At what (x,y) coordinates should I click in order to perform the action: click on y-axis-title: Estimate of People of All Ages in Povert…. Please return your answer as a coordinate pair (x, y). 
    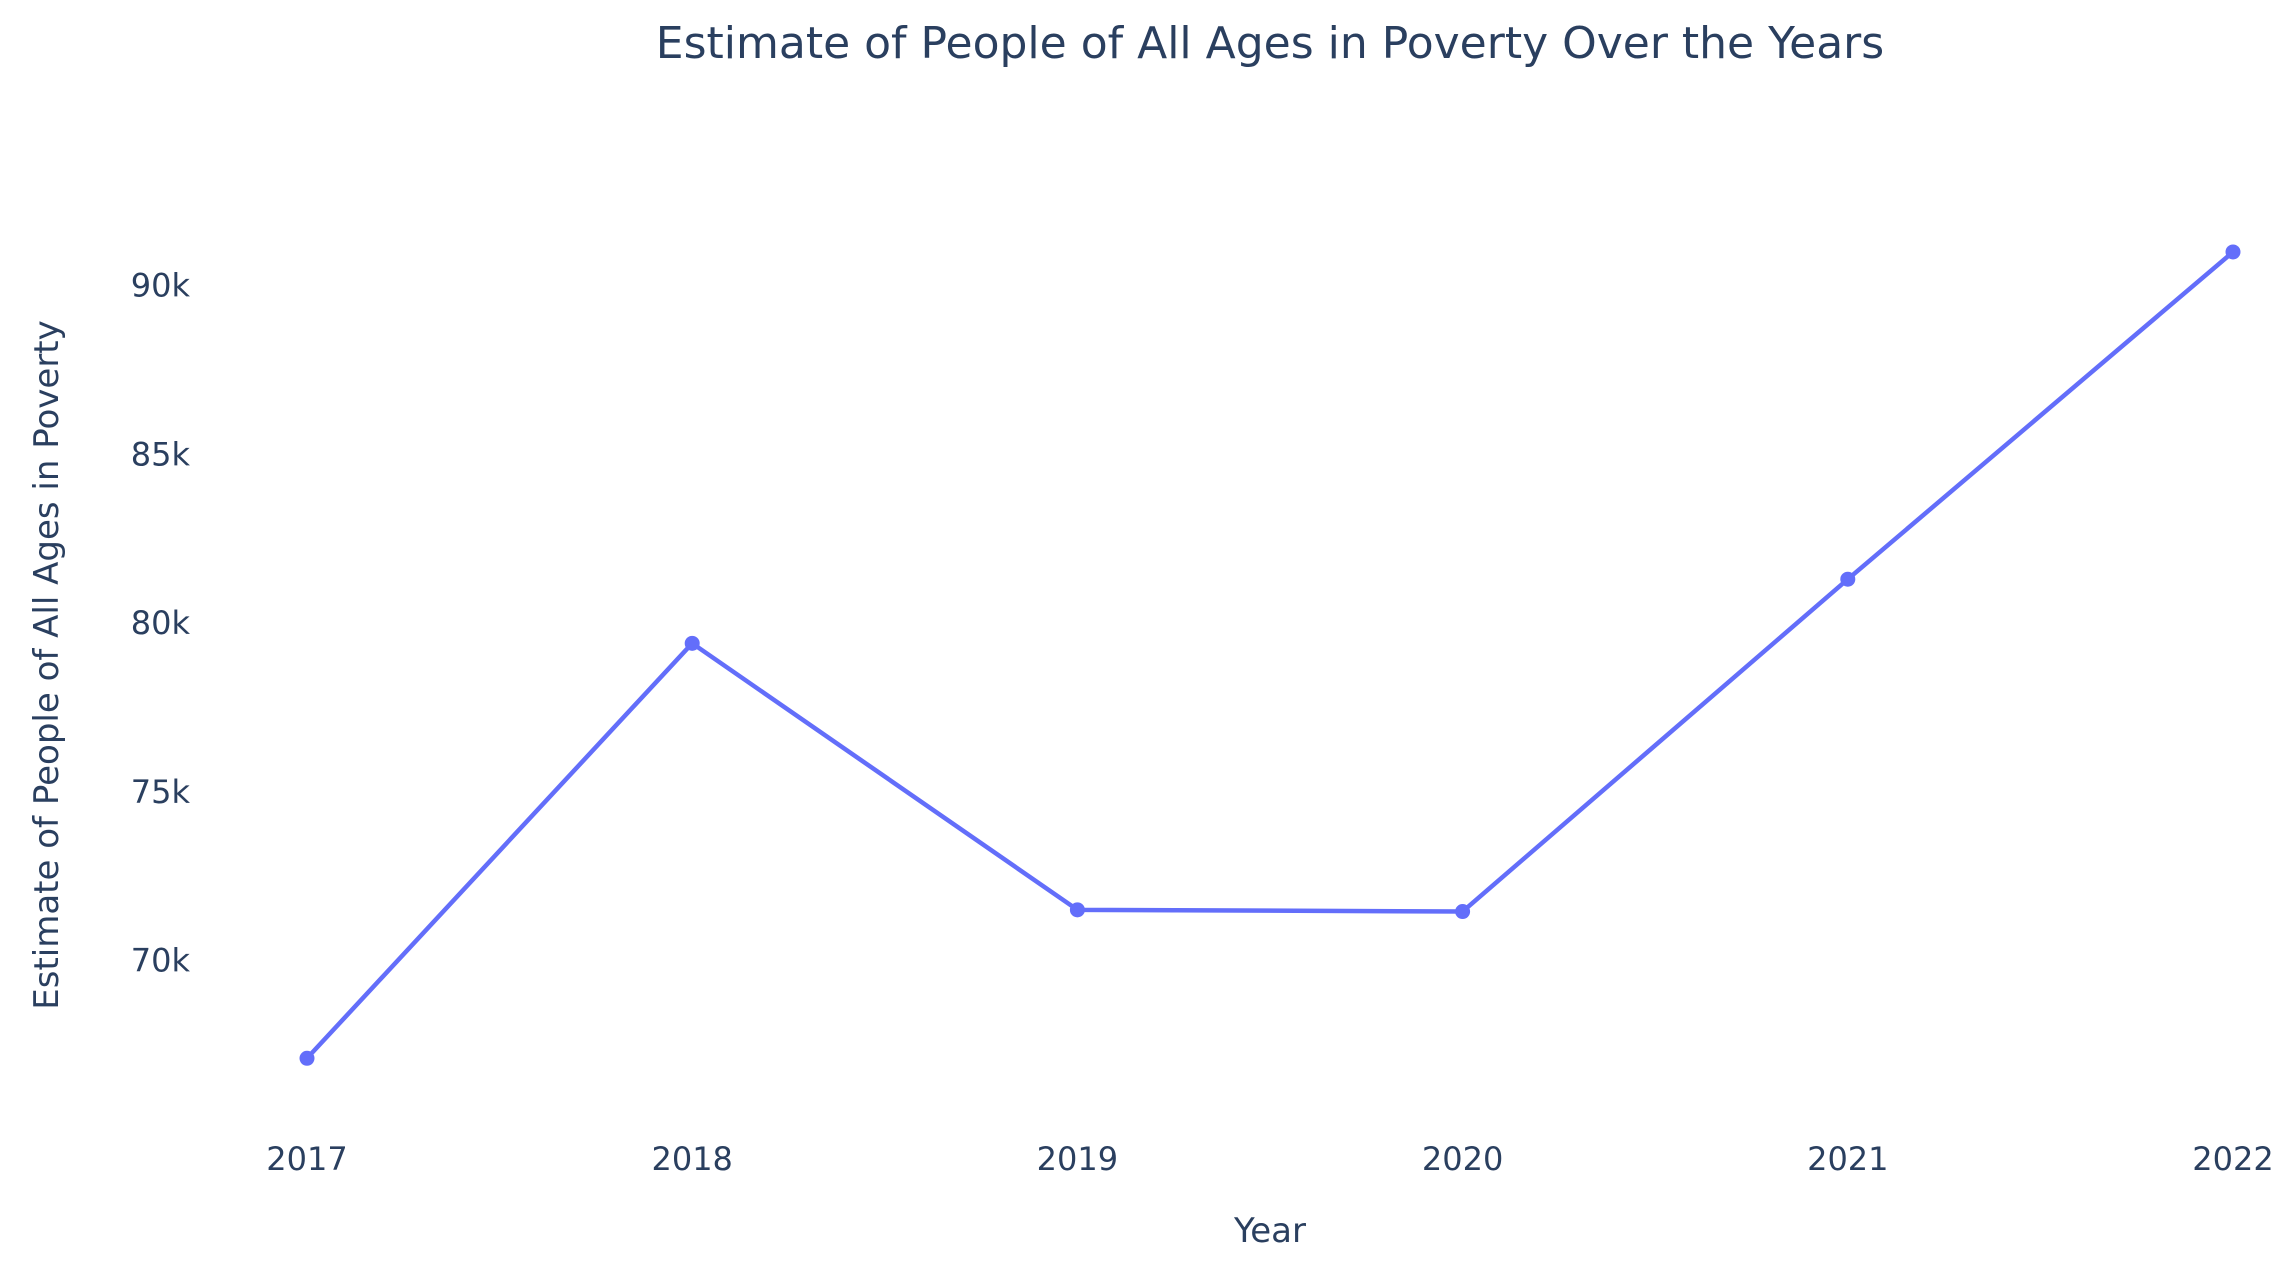
    Looking at the image, I should click on (47, 665).